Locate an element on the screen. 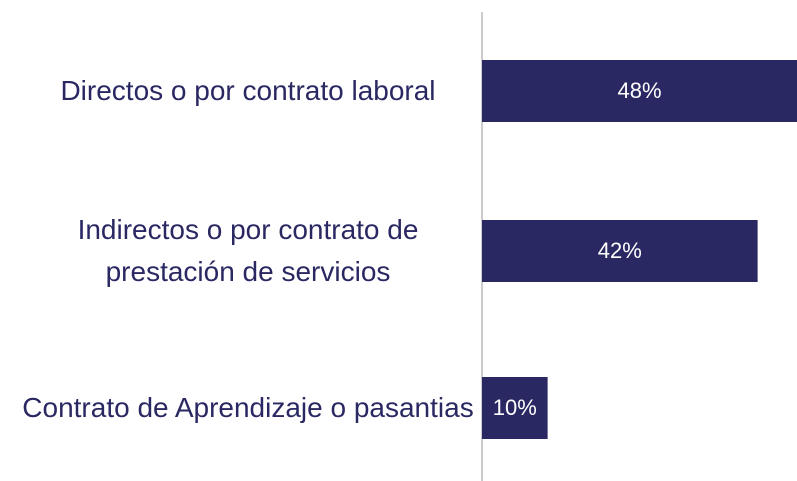 Image resolution: width=797 pixels, height=481 pixels. category-label: Contrato de Aprendizaje o pasantias is located at coordinates (248, 407).